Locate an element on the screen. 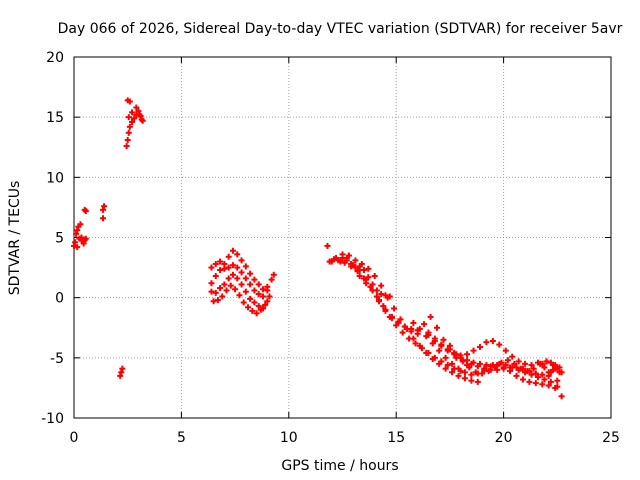  x-tick-label: 20 is located at coordinates (504, 438).